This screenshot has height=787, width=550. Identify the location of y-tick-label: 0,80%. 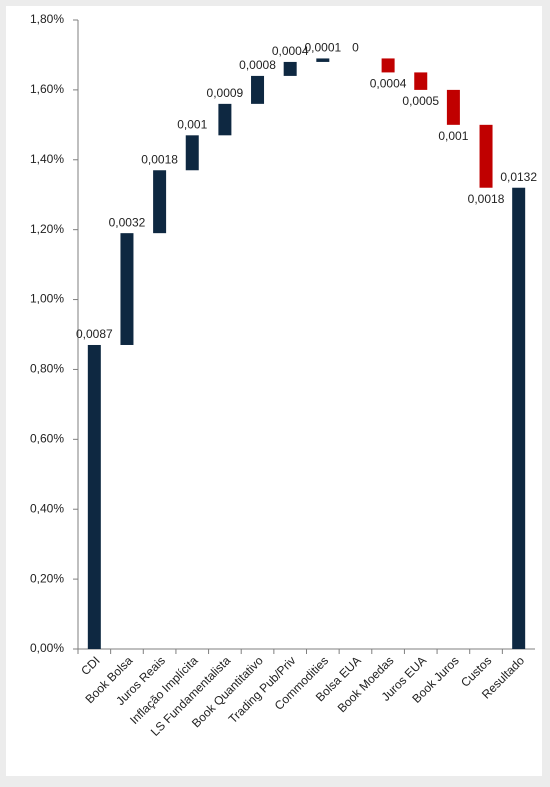
(47, 369).